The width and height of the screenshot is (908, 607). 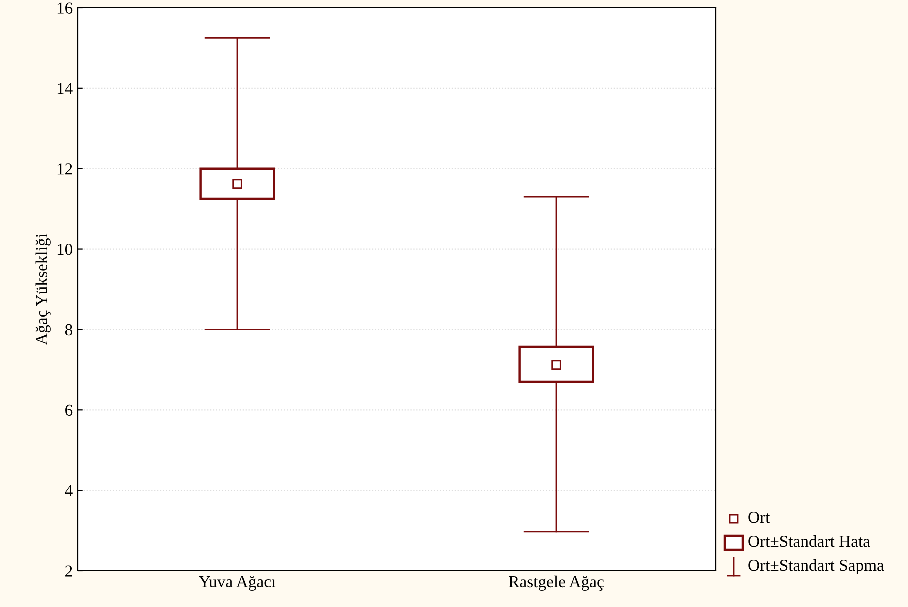 I want to click on y-tick-label: 2, so click(x=69, y=571).